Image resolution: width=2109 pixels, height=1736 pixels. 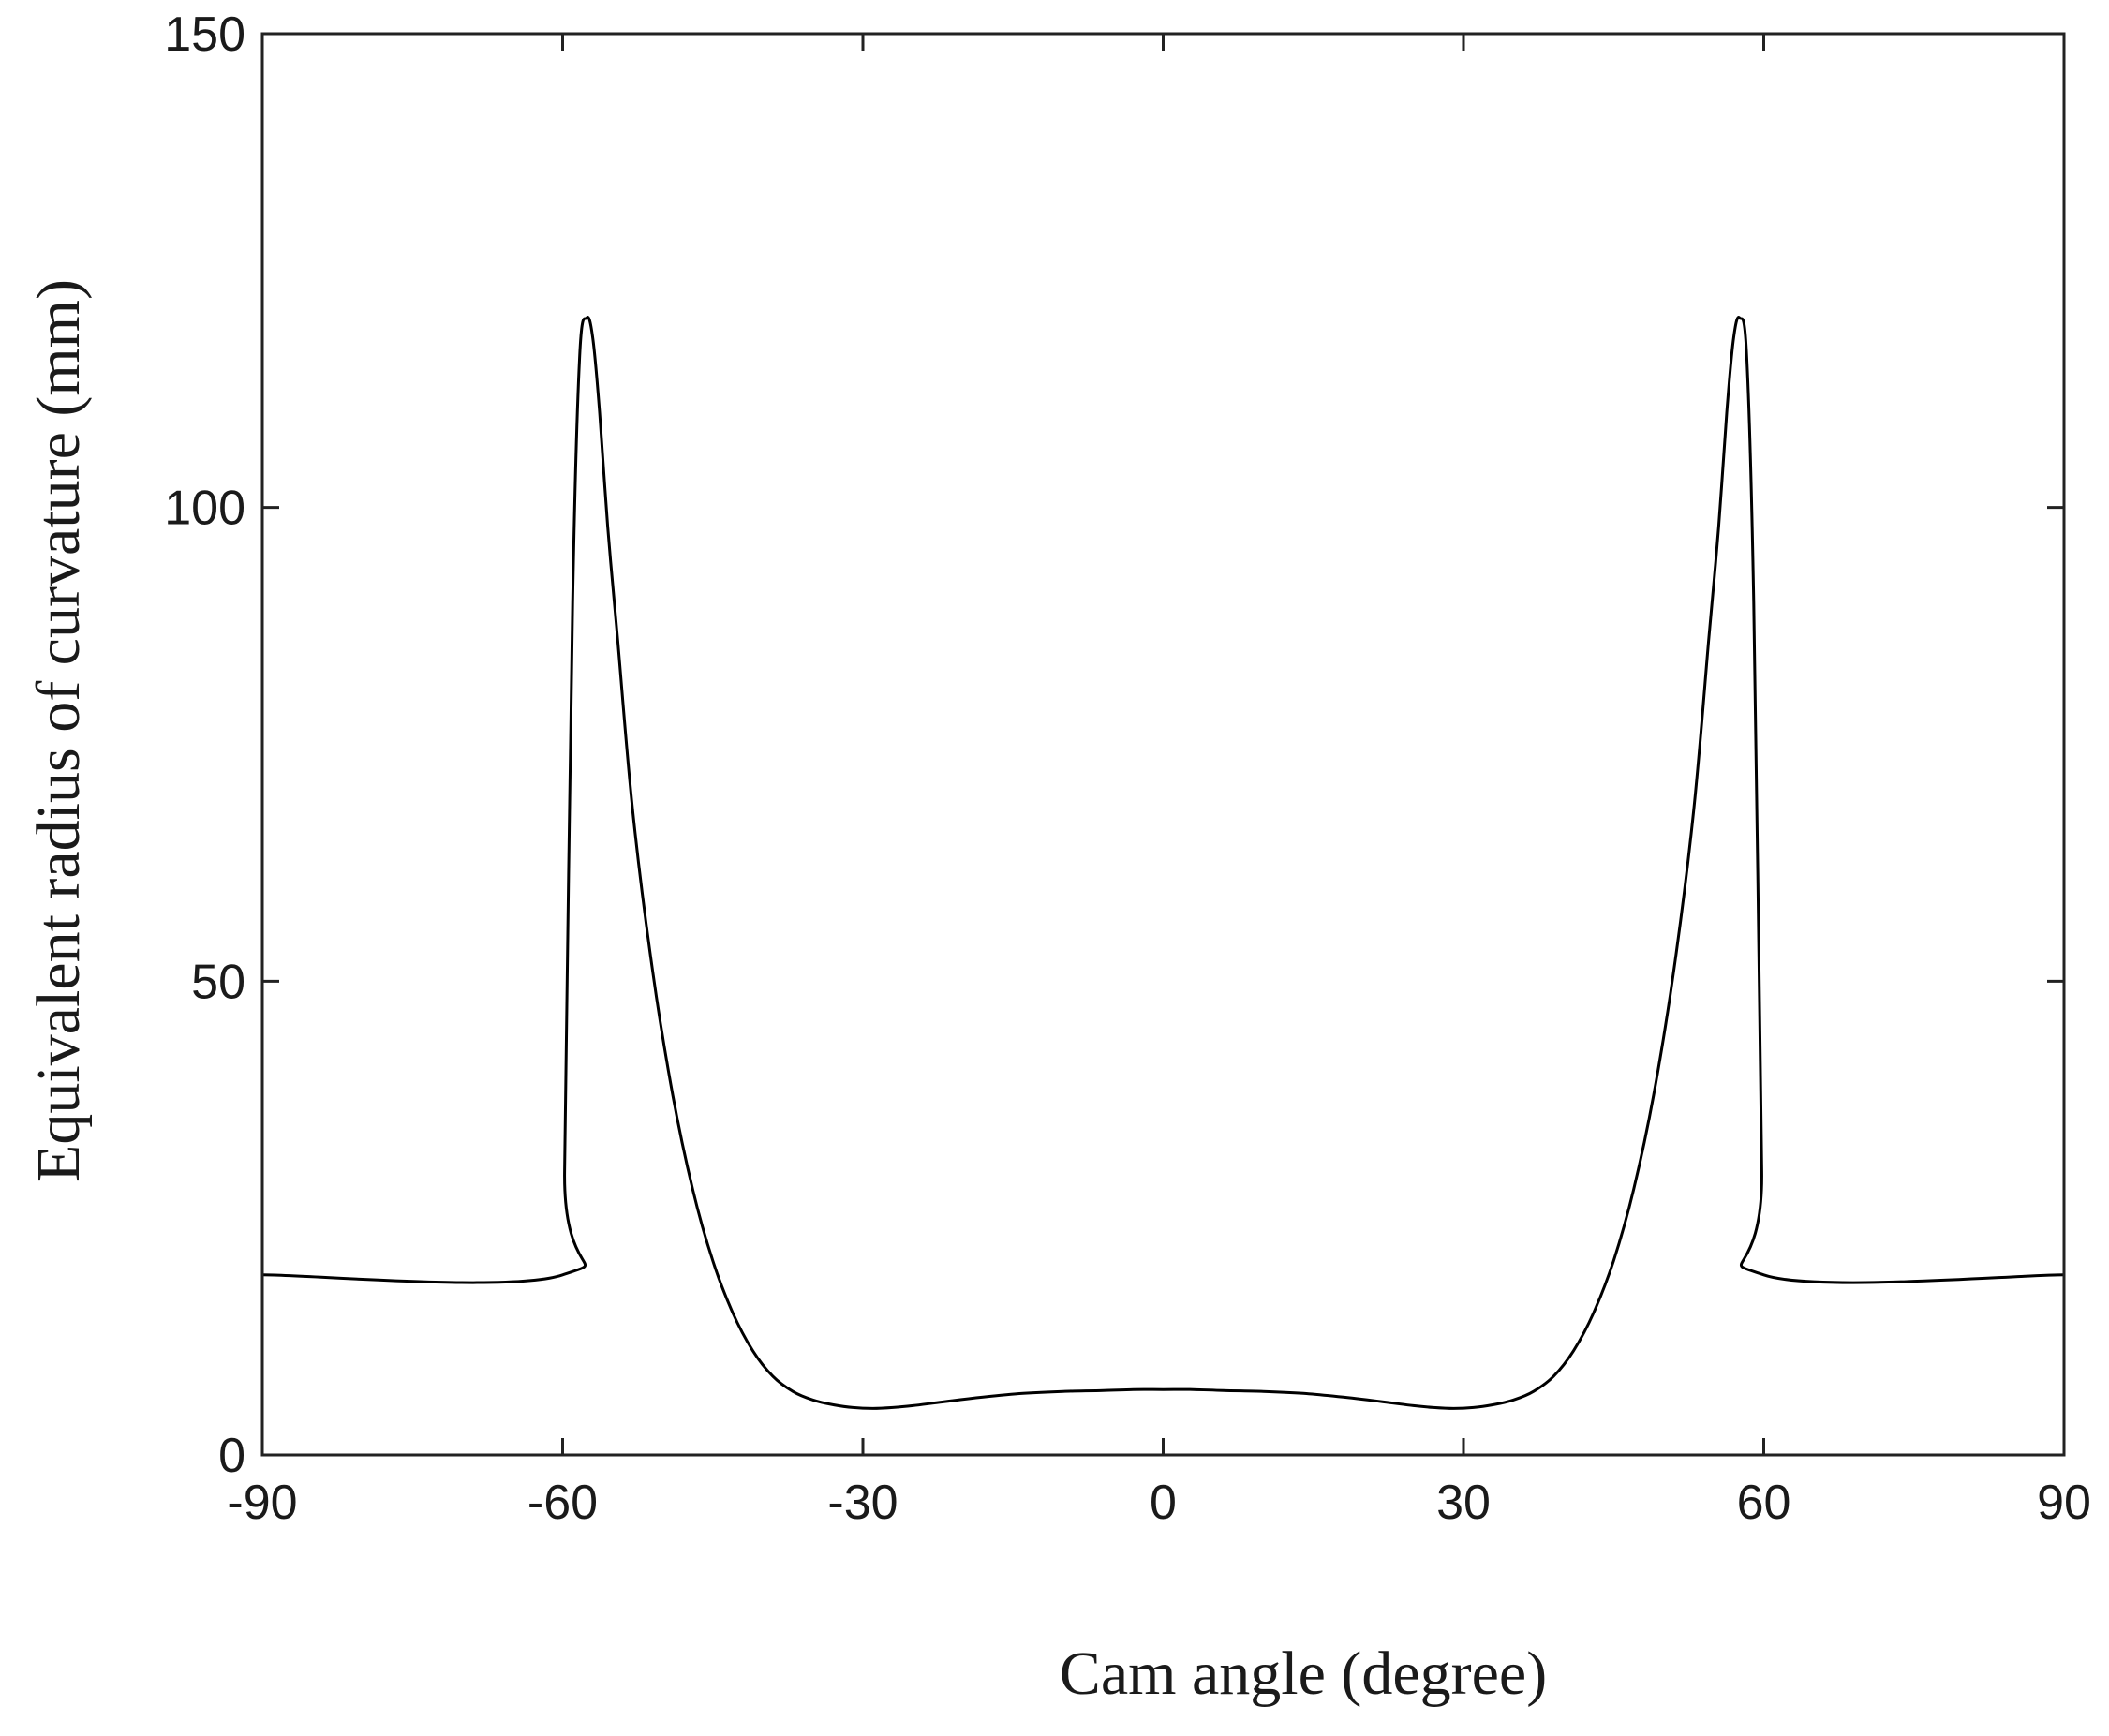 What do you see at coordinates (1304, 1674) in the screenshot?
I see `x-axis-title: Cam angle (degree)` at bounding box center [1304, 1674].